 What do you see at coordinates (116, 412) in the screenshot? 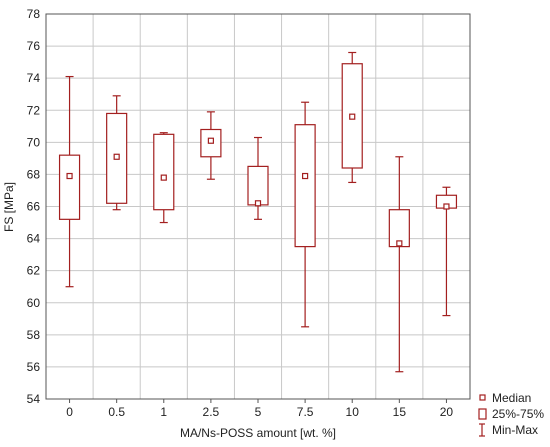
I see `x-tick-label: 0.5` at bounding box center [116, 412].